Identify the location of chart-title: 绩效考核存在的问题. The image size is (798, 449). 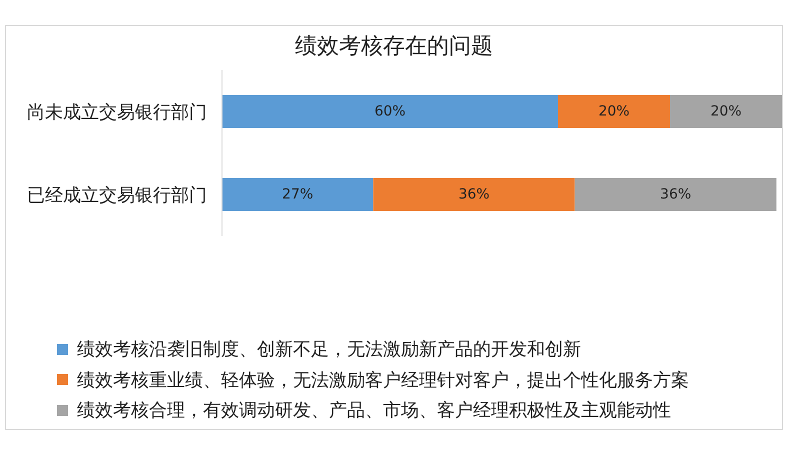
(394, 47).